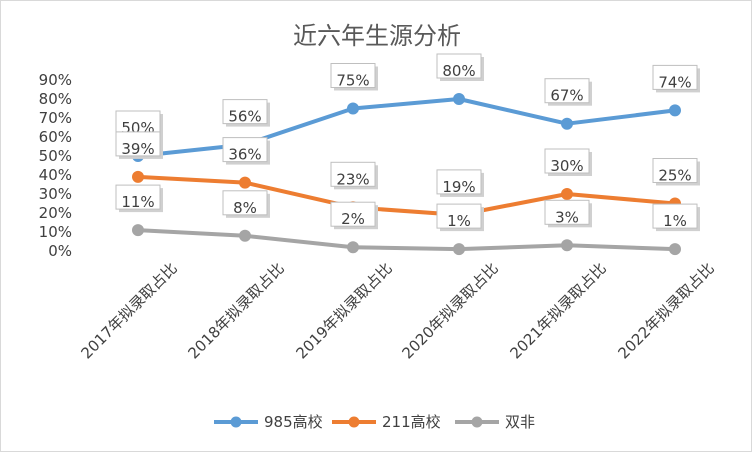  I want to click on data-label: 36%, so click(244, 155).